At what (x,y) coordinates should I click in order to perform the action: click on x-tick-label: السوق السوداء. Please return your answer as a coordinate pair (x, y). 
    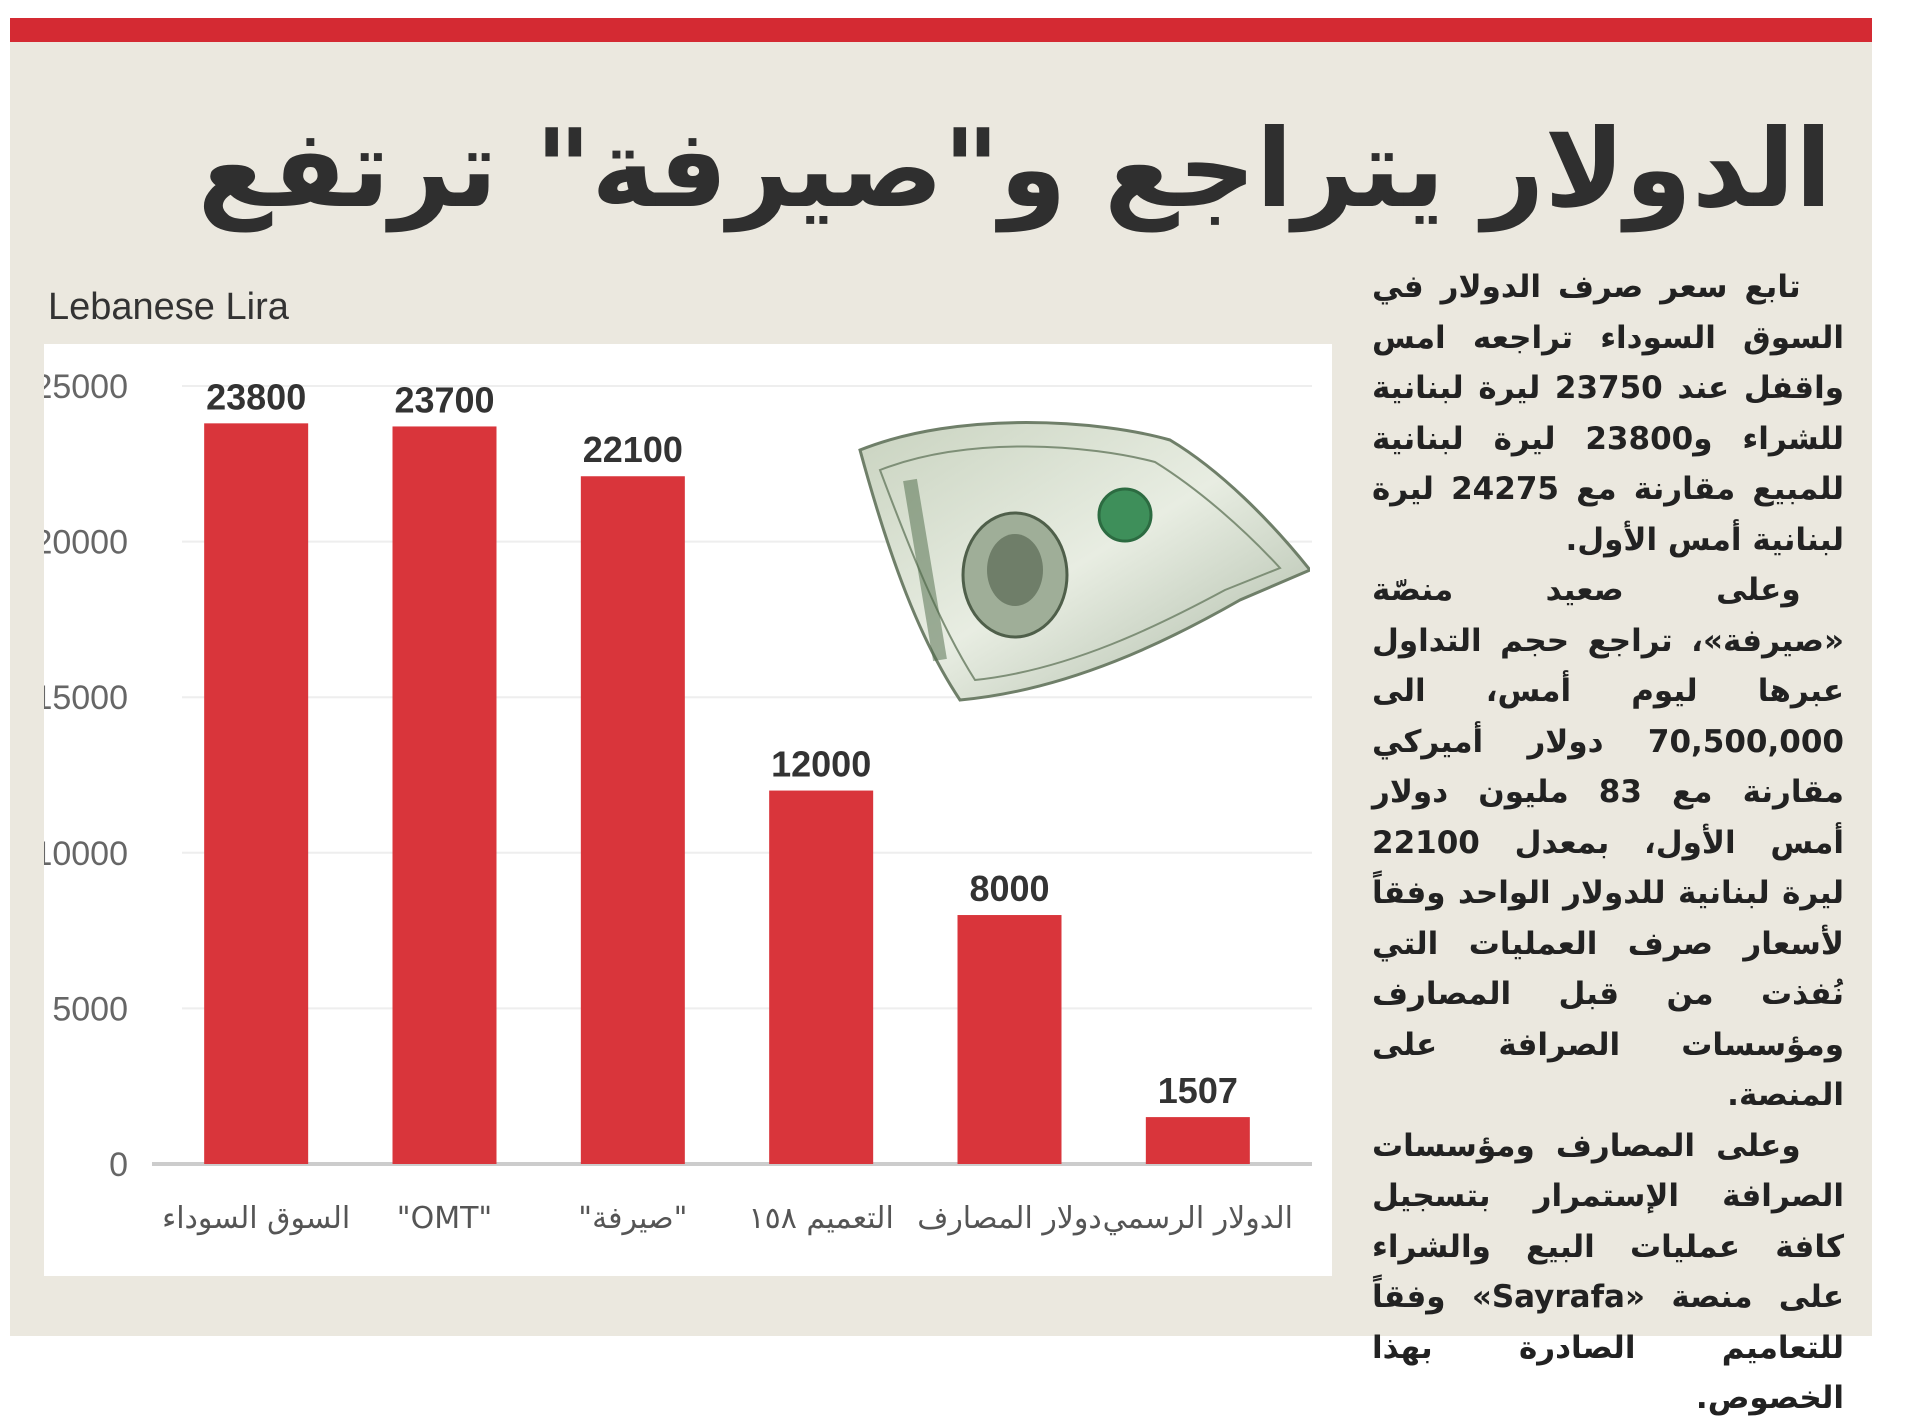
    Looking at the image, I should click on (256, 1218).